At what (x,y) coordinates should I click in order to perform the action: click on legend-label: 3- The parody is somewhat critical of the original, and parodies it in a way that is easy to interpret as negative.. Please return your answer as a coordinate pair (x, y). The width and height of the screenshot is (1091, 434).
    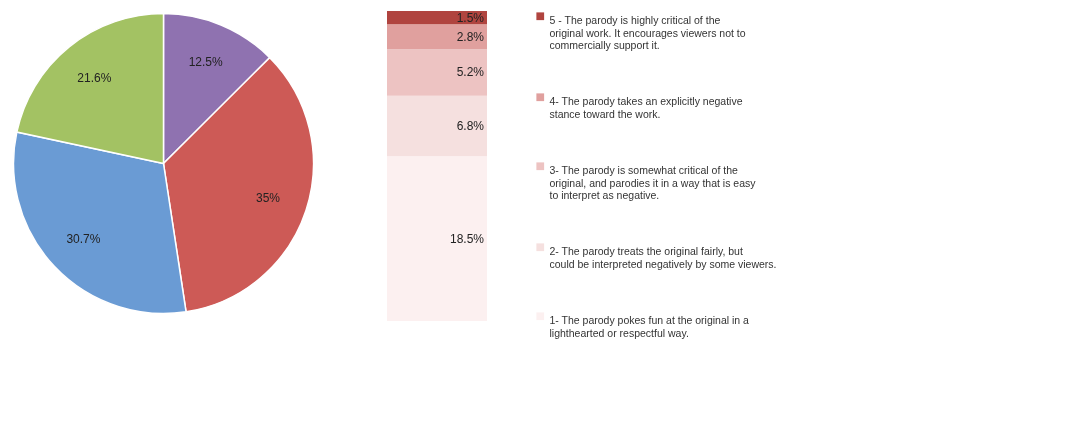
    Looking at the image, I should click on (653, 183).